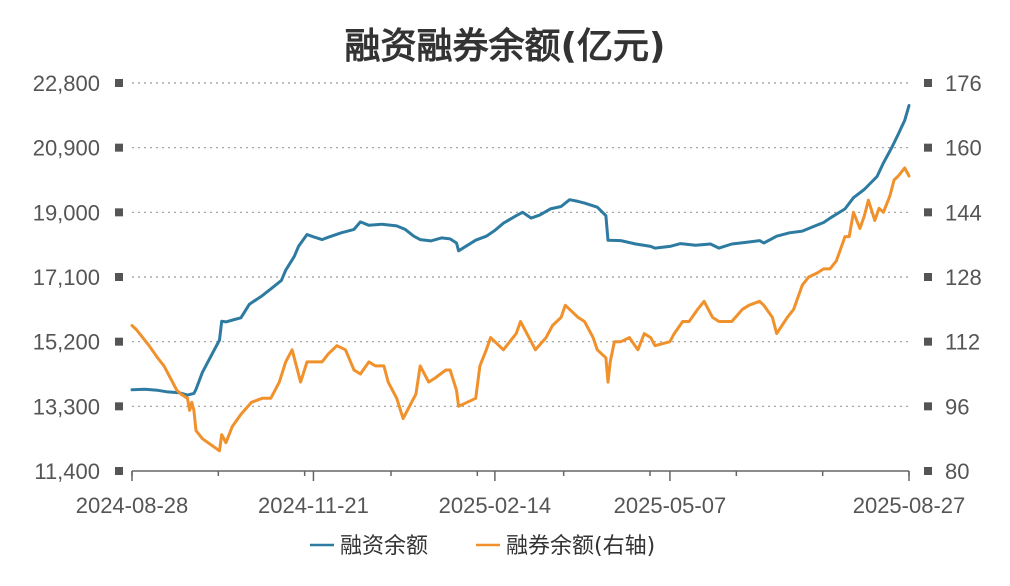  Describe the element at coordinates (482, 546) in the screenshot. I see `legend: 融资余额 融券余额(右轴)` at that location.